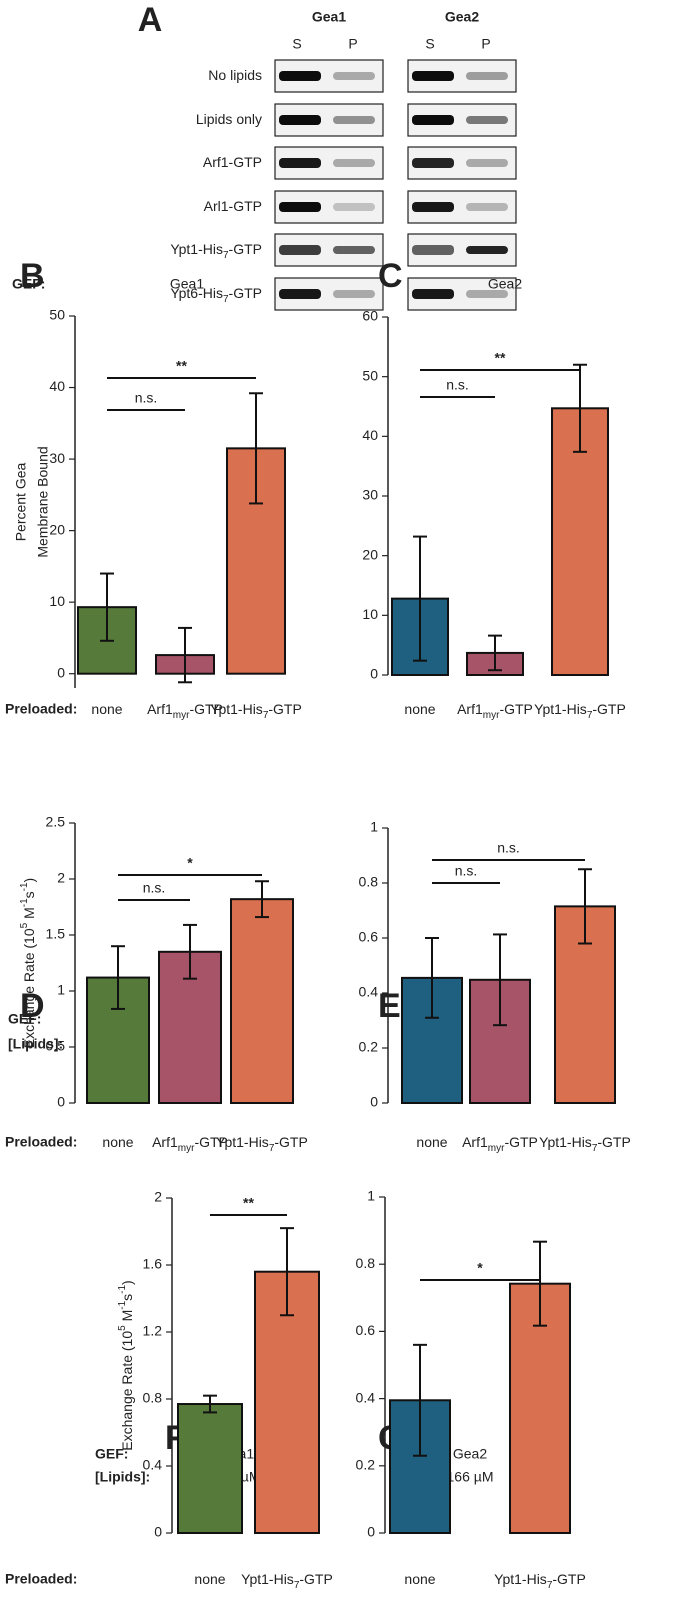  Describe the element at coordinates (181, 715) in the screenshot. I see `x-tick-label-part: myr` at that location.